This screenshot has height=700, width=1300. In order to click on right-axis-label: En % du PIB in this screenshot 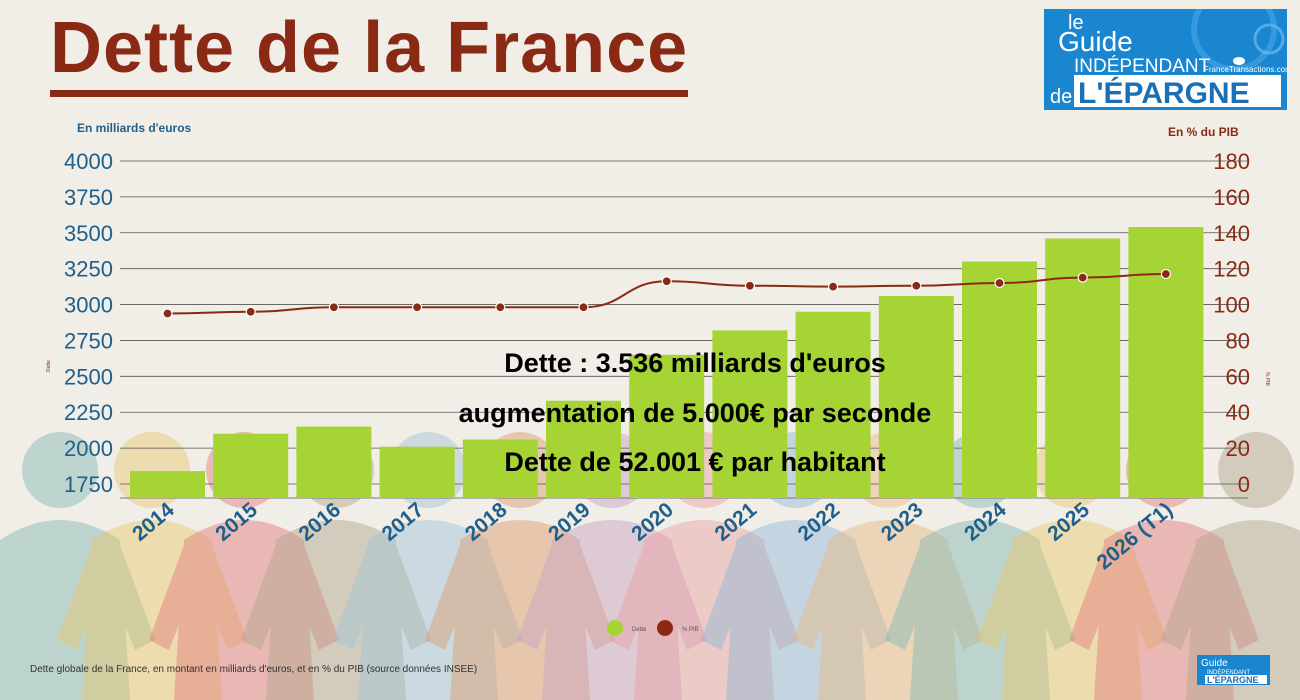, I will do `click(1203, 132)`.